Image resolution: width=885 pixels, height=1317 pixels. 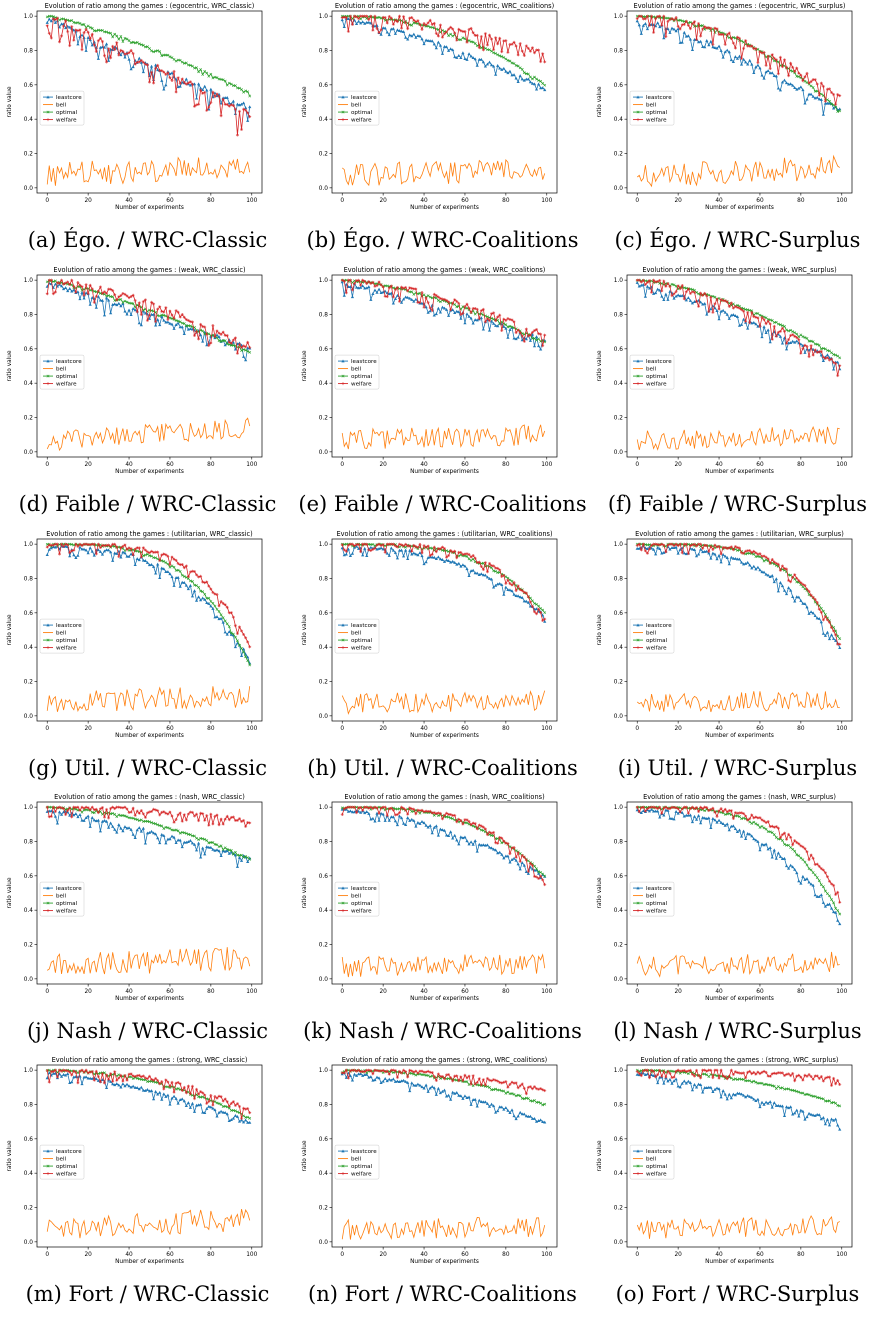 I want to click on legend-label-optimal: optimal, so click(x=67, y=904).